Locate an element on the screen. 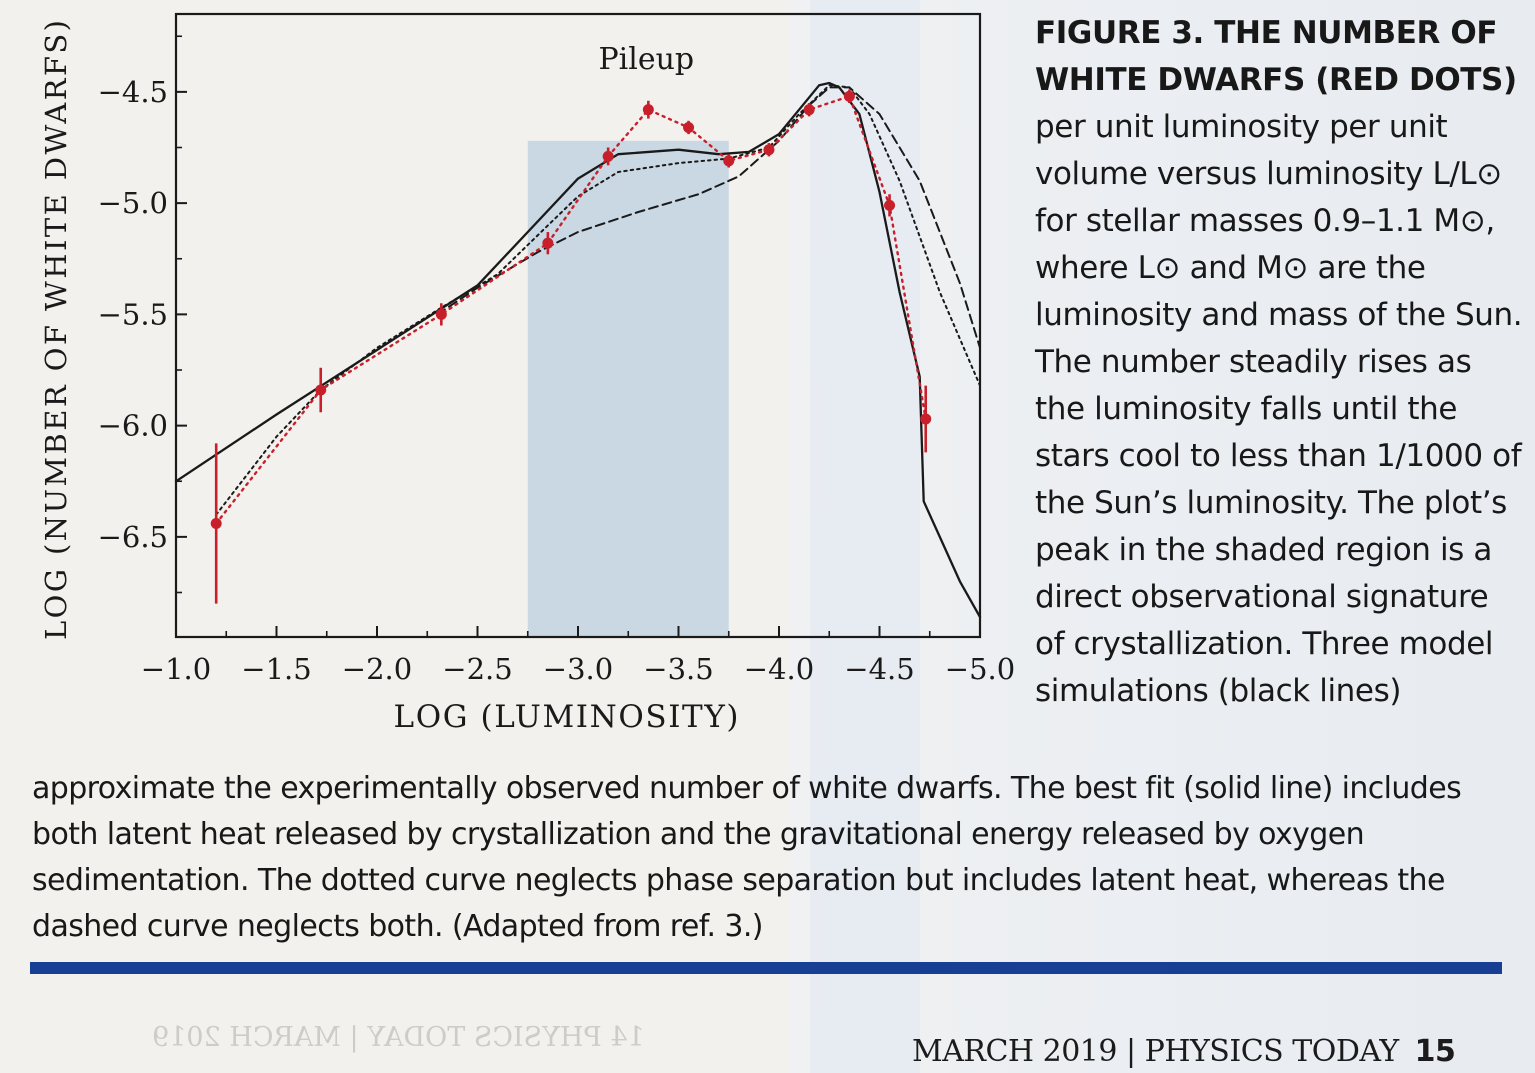 The height and width of the screenshot is (1073, 1535). y-tick-label: −6.0 is located at coordinates (133, 426).